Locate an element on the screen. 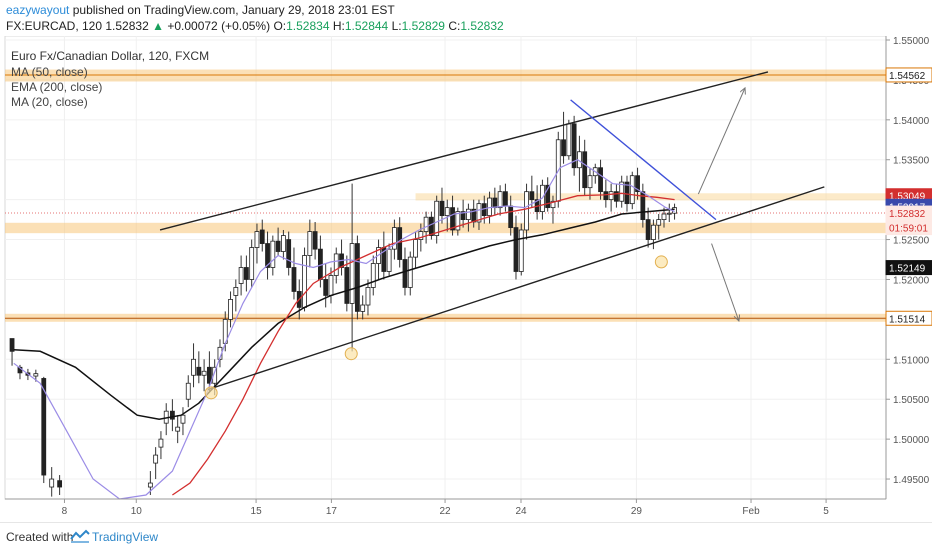  price-label: 01:59:01 is located at coordinates (908, 229).